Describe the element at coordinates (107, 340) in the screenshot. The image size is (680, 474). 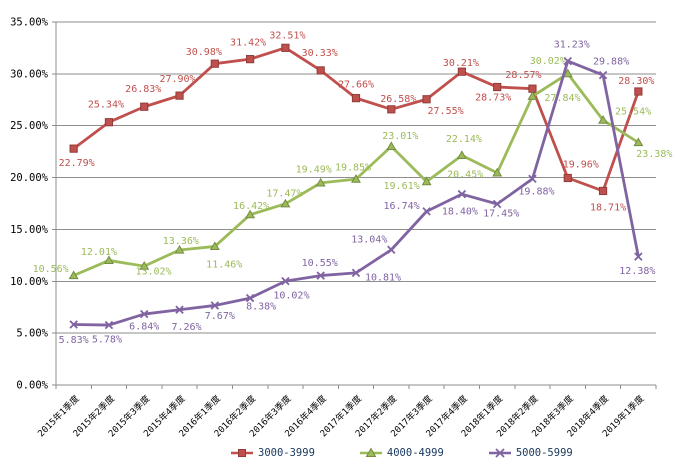
I see `data-label: 5.78%` at that location.